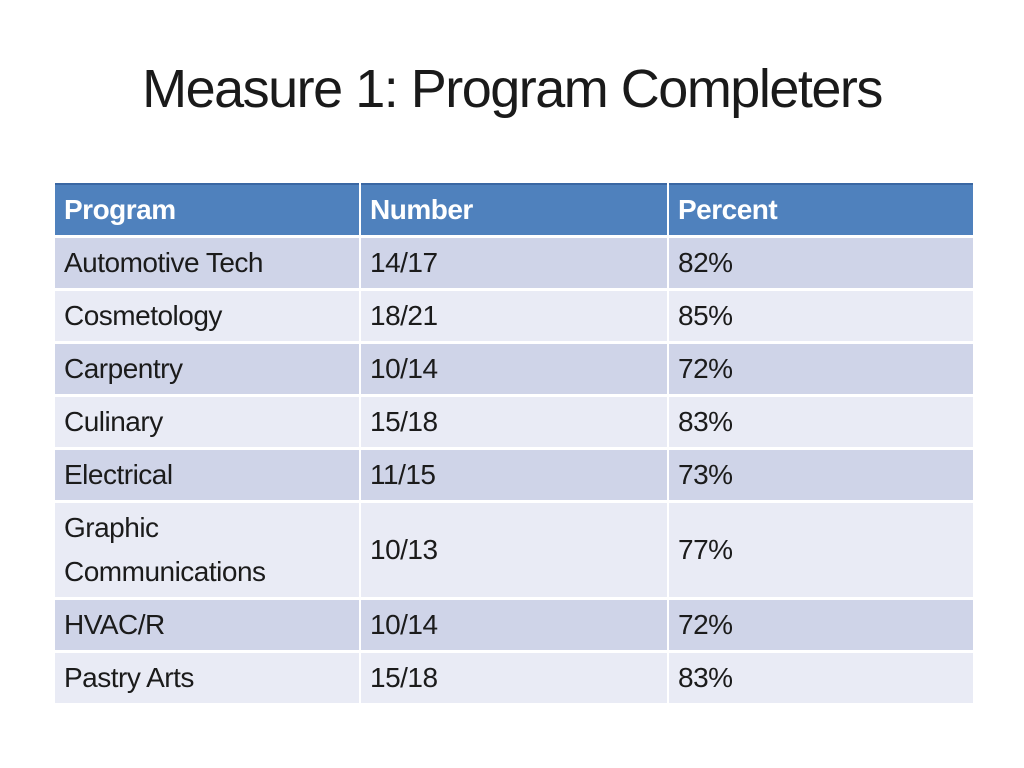 This screenshot has height=768, width=1024. I want to click on table-row-graphic-communications: Graphic Communications 10/13 77%, so click(514, 549).